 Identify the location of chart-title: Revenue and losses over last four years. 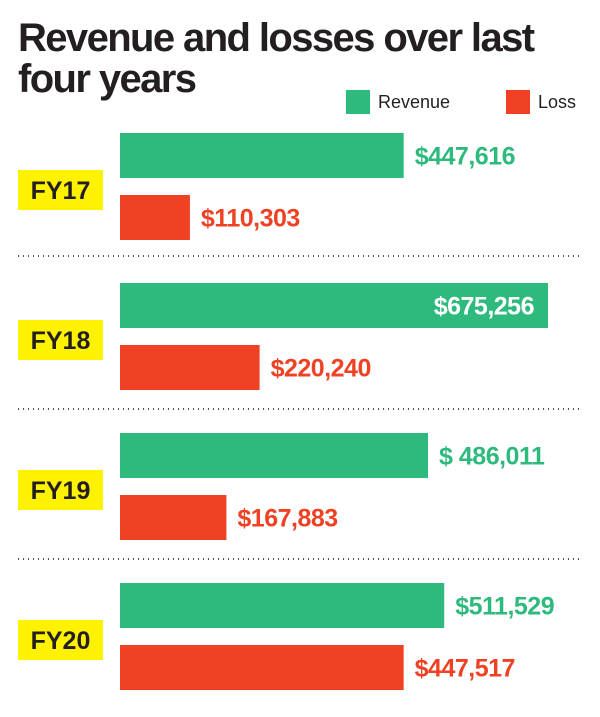
(276, 58).